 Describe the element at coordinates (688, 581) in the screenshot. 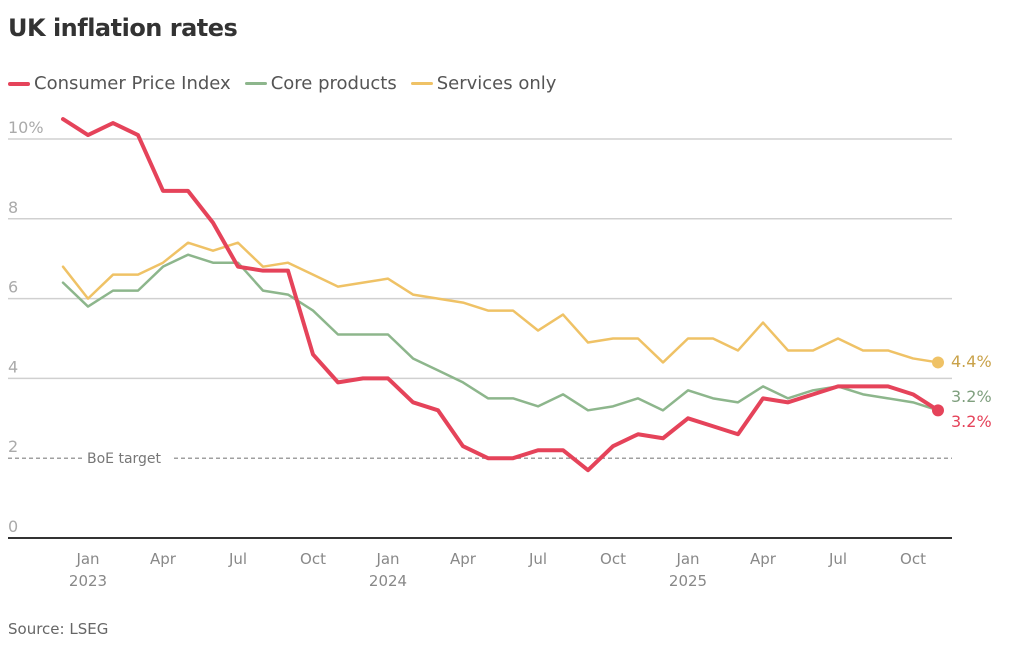

I see `x-tick-year-label: 2025` at that location.